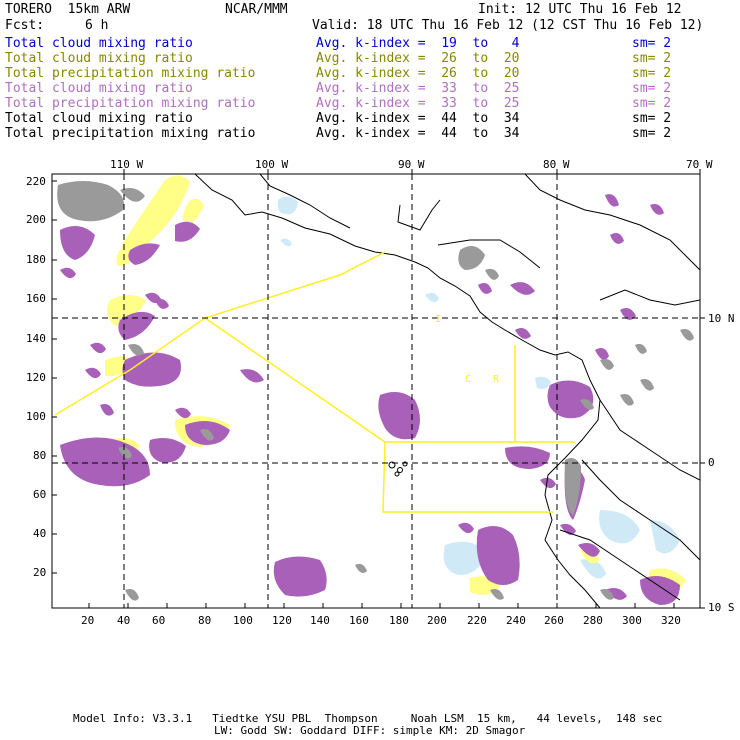  What do you see at coordinates (554, 620) in the screenshot?
I see `x-tick-label: 260` at bounding box center [554, 620].